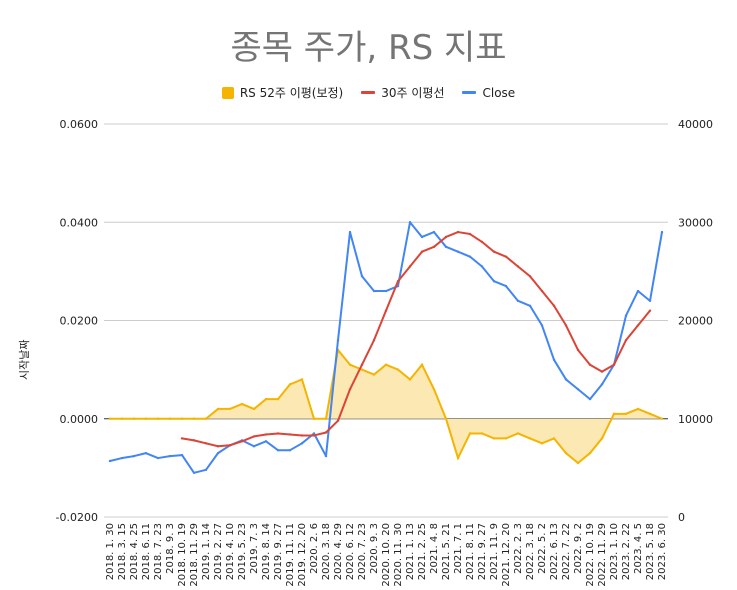 Image resolution: width=737 pixels, height=590 pixels. I want to click on legend-item-rs: RS 52주 이평(보정), so click(282, 92).